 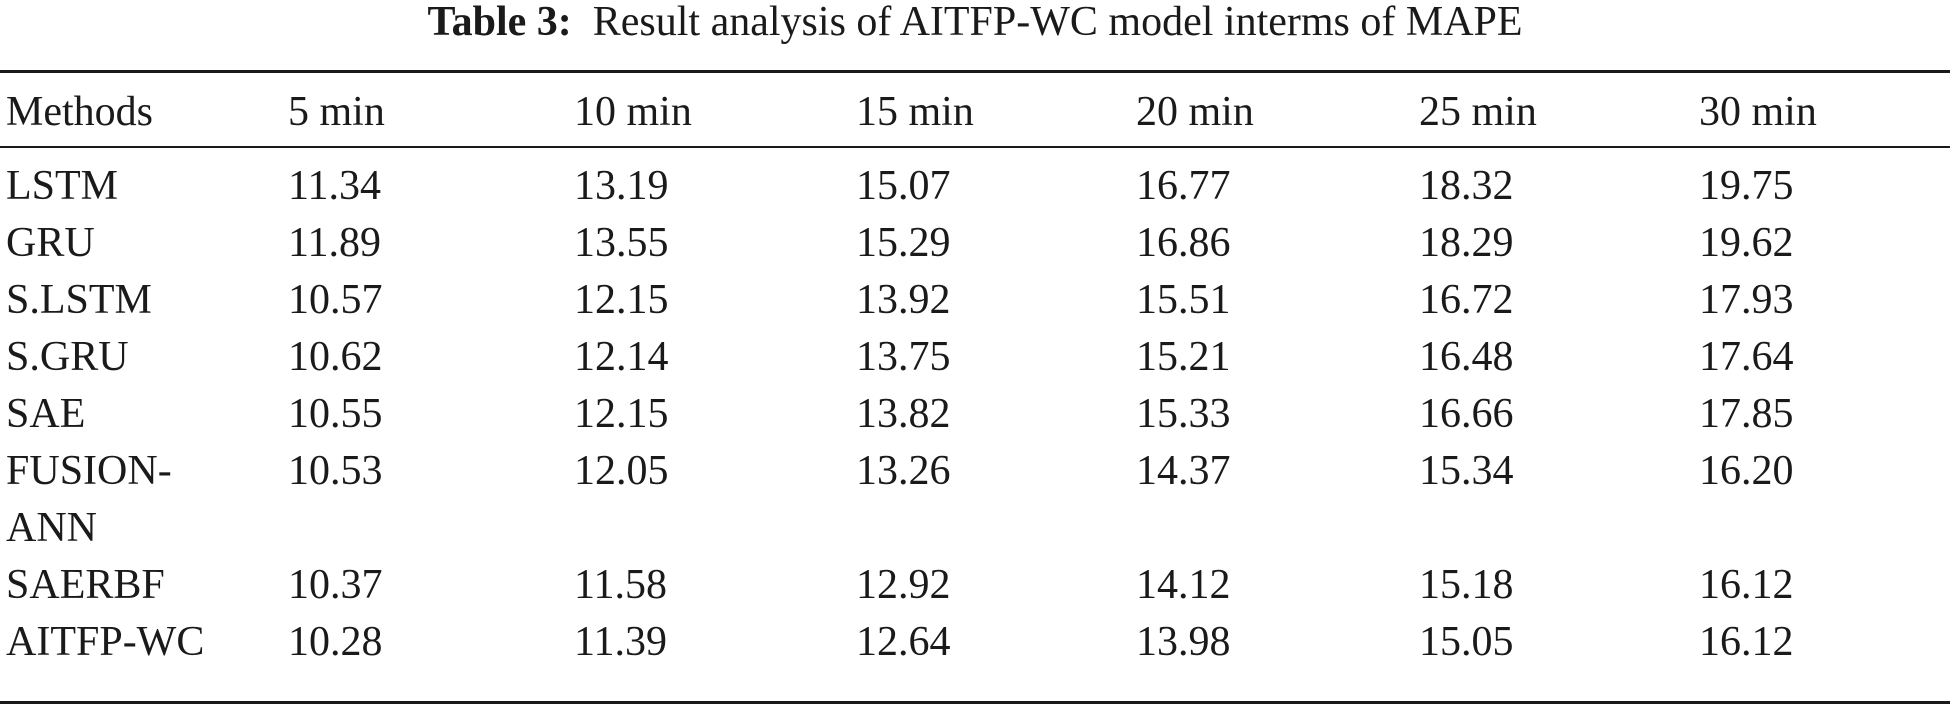 What do you see at coordinates (621, 471) in the screenshot?
I see `cell-10-min: 12.05` at bounding box center [621, 471].